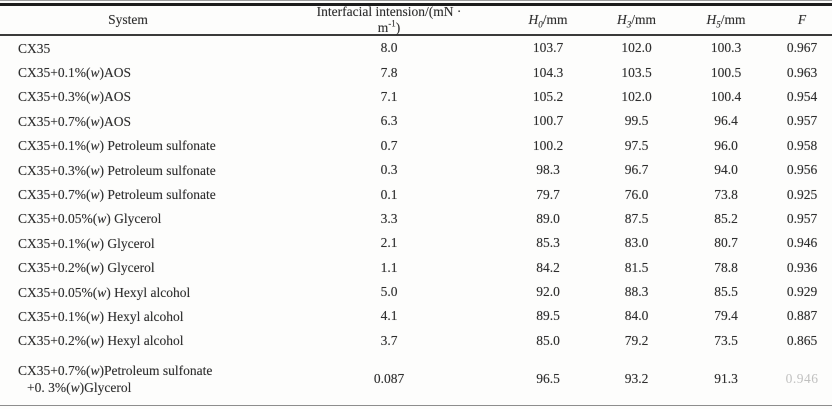  What do you see at coordinates (150, 72) in the screenshot?
I see `system-cell: CX35+0.1%(w)AOS` at bounding box center [150, 72].